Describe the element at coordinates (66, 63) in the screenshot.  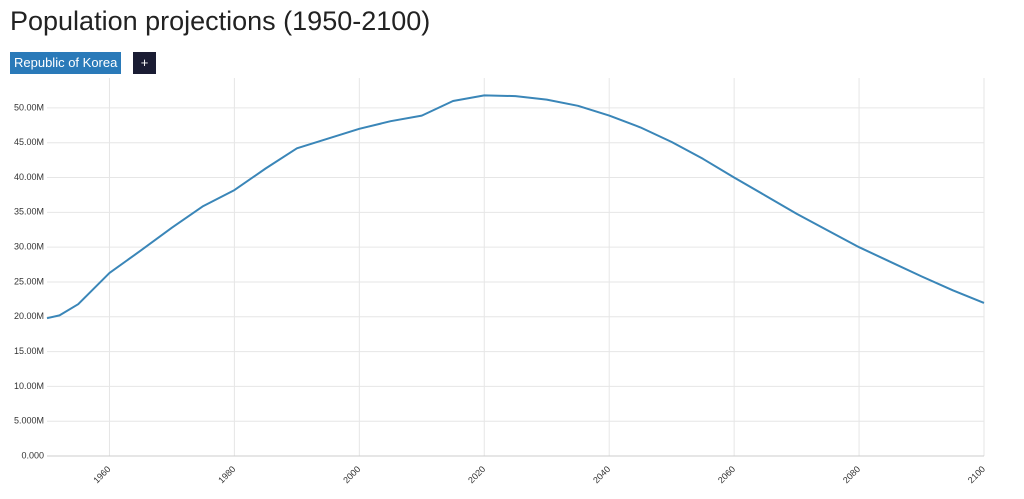
I see `country-button: Republic of Korea` at that location.